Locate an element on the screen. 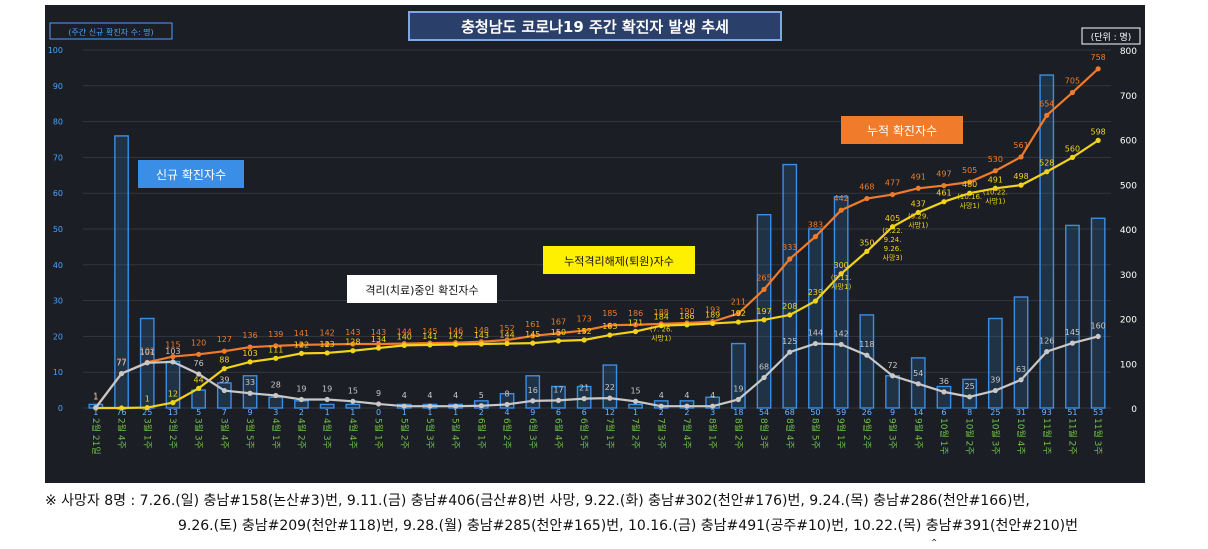 This screenshot has height=549, width=1208. left-tick-label: 10 is located at coordinates (58, 372).